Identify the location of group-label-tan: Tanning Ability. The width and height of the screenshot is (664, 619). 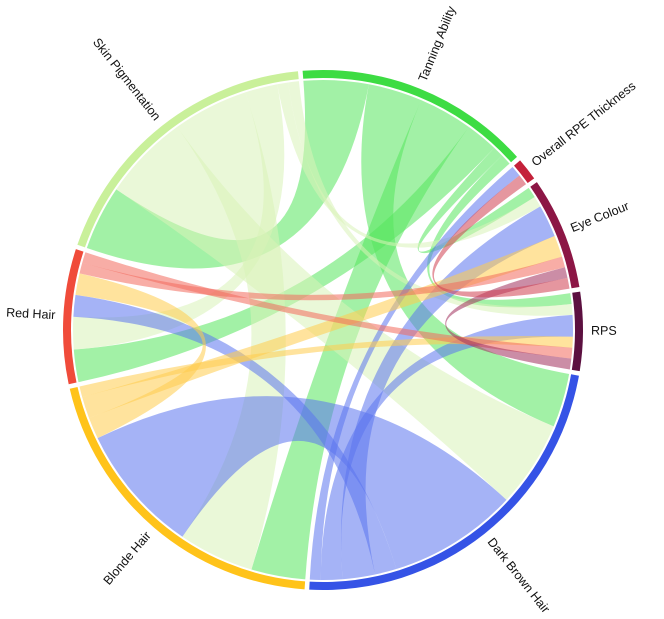
(437, 44).